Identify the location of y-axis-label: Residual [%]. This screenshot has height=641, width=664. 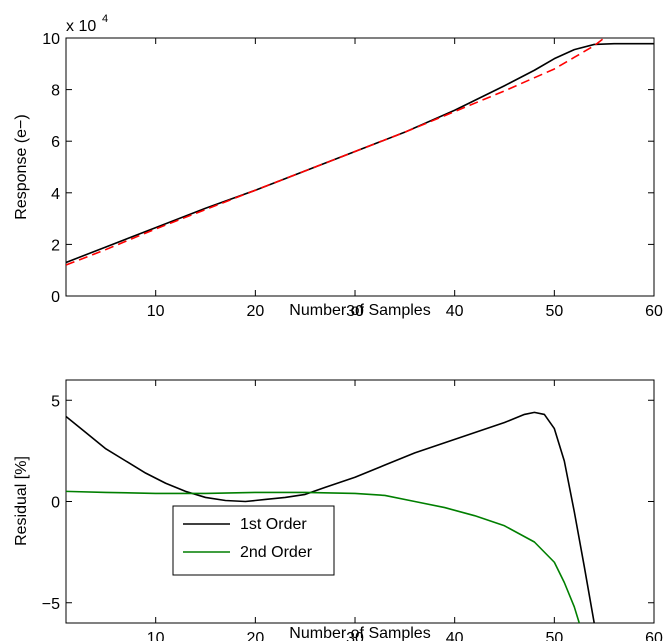
(21, 501).